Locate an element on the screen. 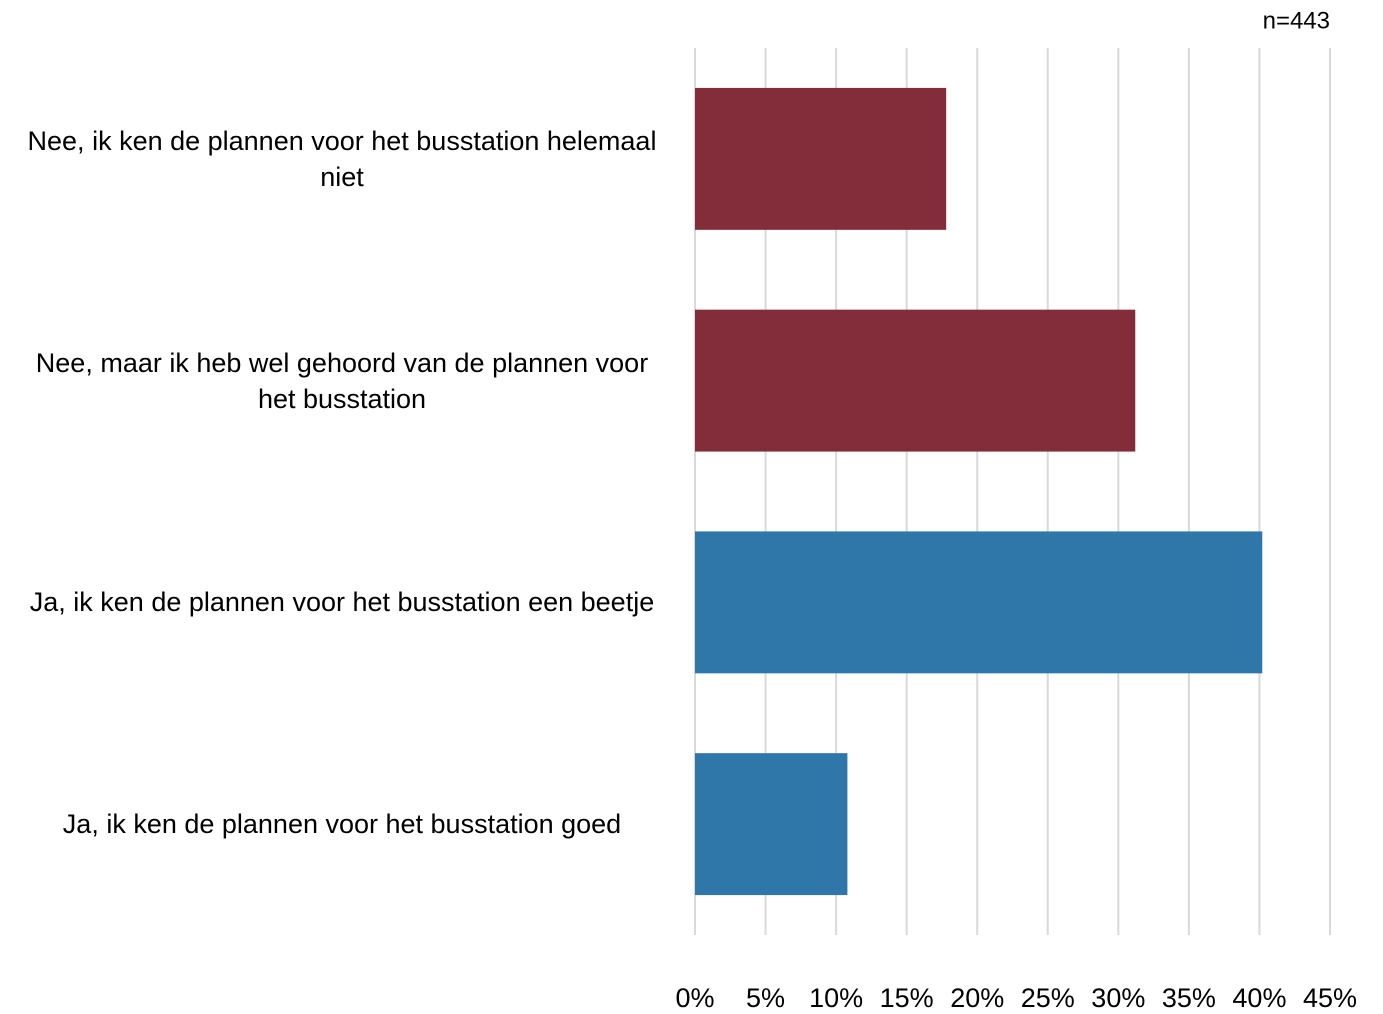 The width and height of the screenshot is (1383, 1014). x-tick-label: 15% is located at coordinates (907, 998).